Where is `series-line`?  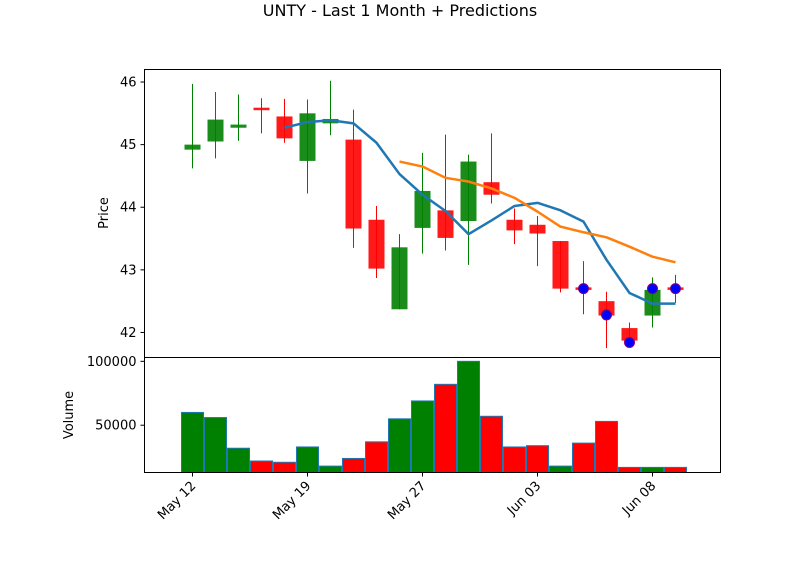
series-line is located at coordinates (537, 212).